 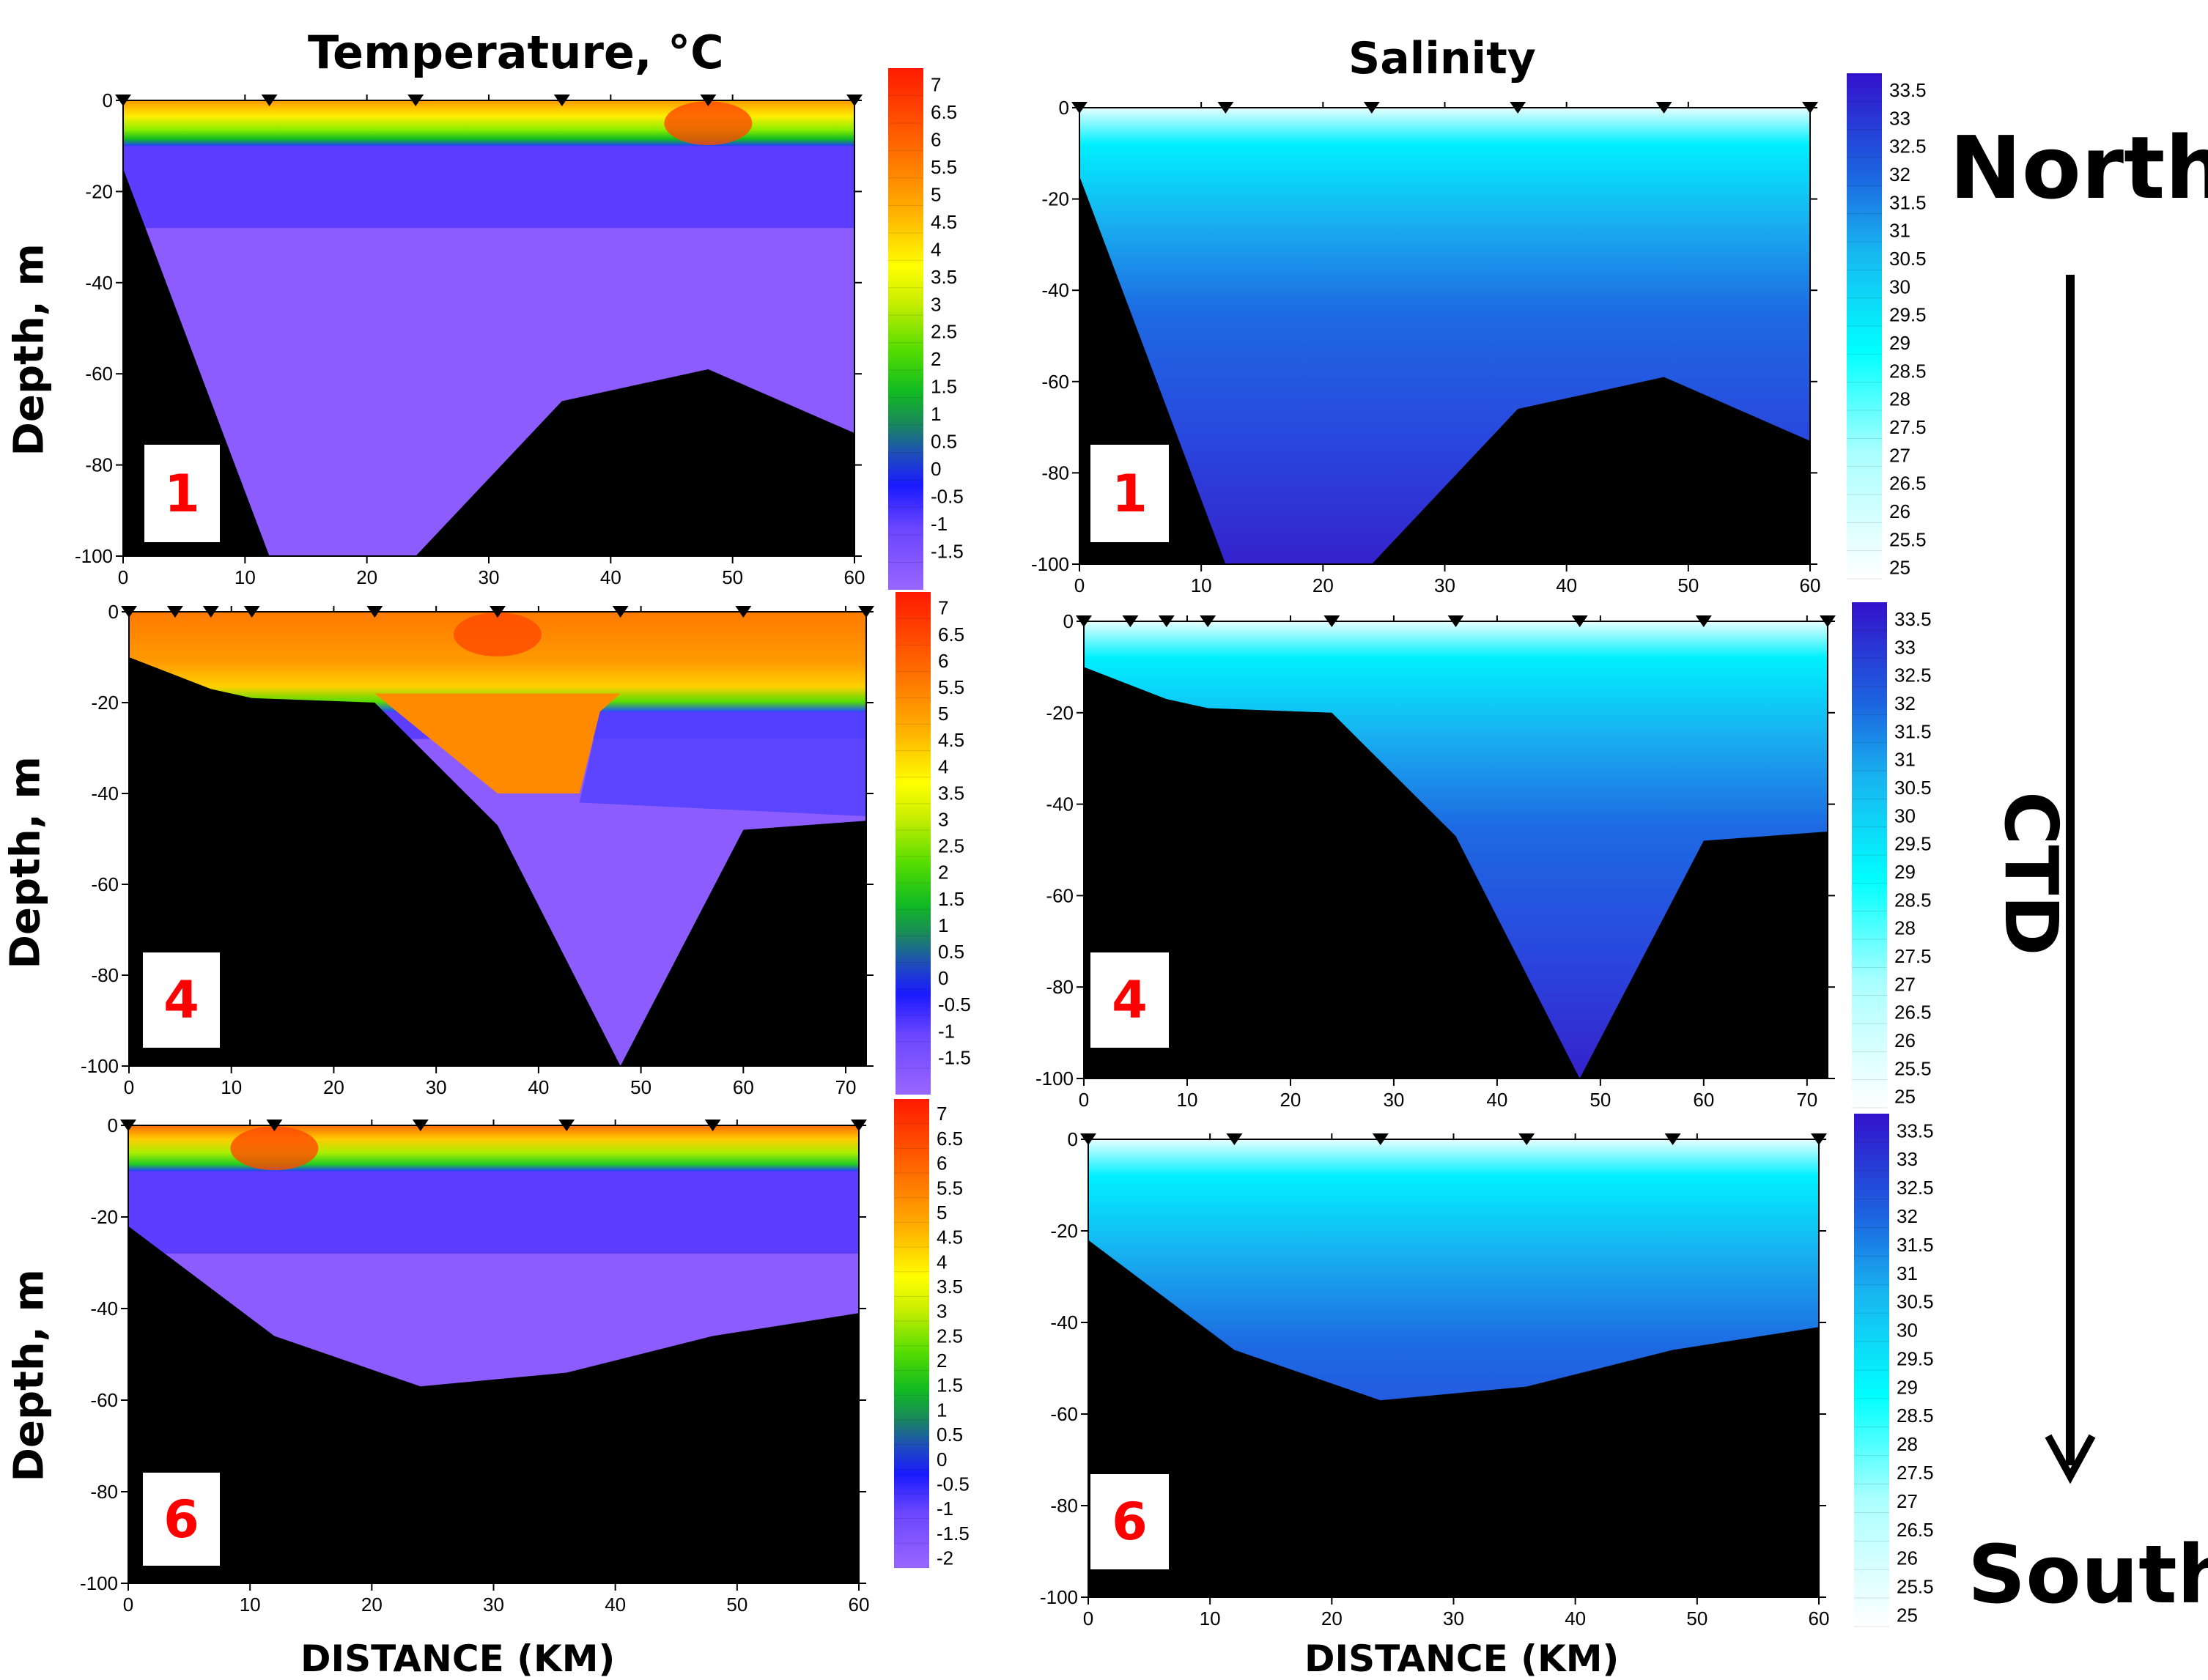 I want to click on colorbar-tick-label: 27, so click(x=1907, y=1501).